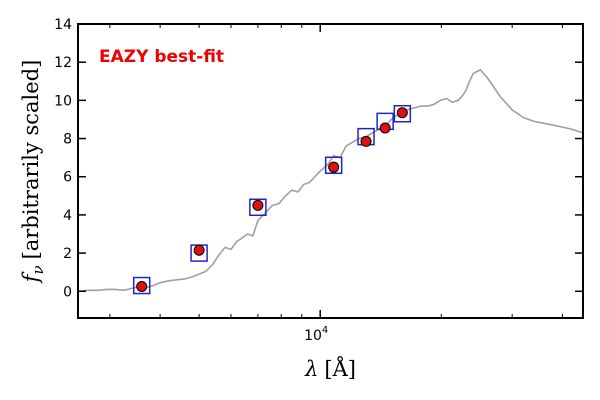 The image size is (600, 400). What do you see at coordinates (340, 368) in the screenshot?
I see `x-axis-unit: [Å]` at bounding box center [340, 368].